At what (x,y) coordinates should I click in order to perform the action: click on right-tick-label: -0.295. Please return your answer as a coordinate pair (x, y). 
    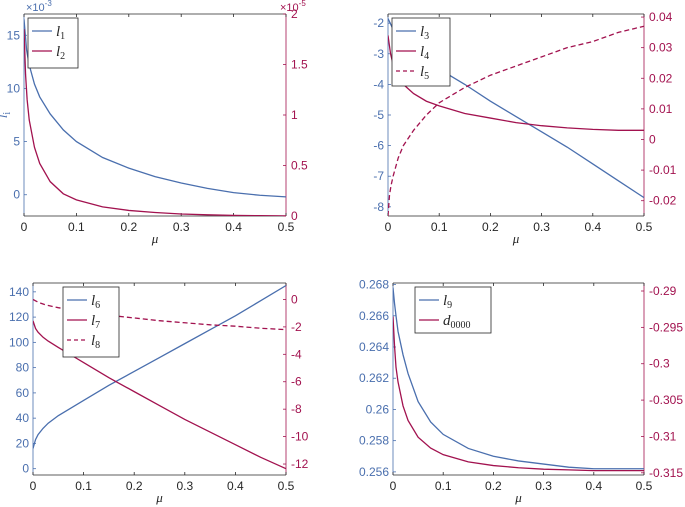
    Looking at the image, I should click on (666, 327).